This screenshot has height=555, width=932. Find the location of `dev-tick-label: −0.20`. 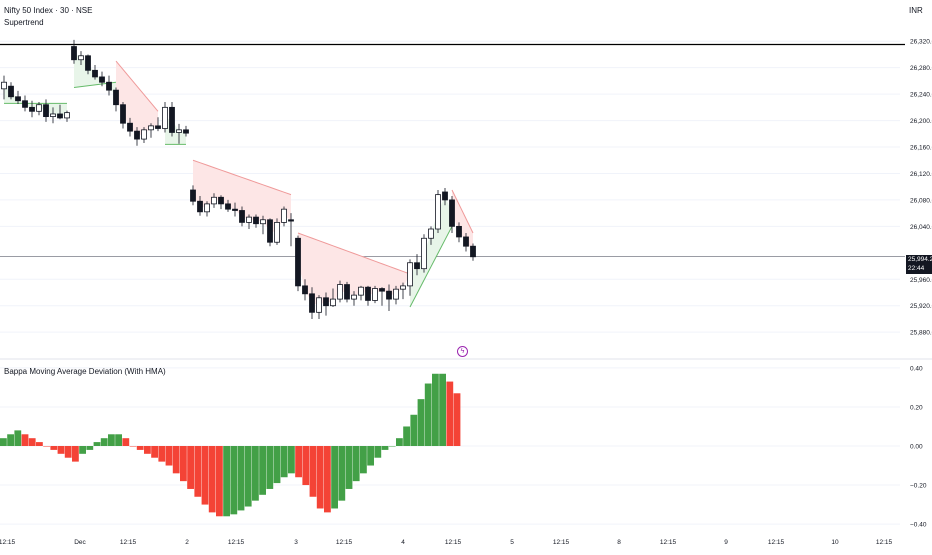

dev-tick-label: −0.20 is located at coordinates (918, 486).